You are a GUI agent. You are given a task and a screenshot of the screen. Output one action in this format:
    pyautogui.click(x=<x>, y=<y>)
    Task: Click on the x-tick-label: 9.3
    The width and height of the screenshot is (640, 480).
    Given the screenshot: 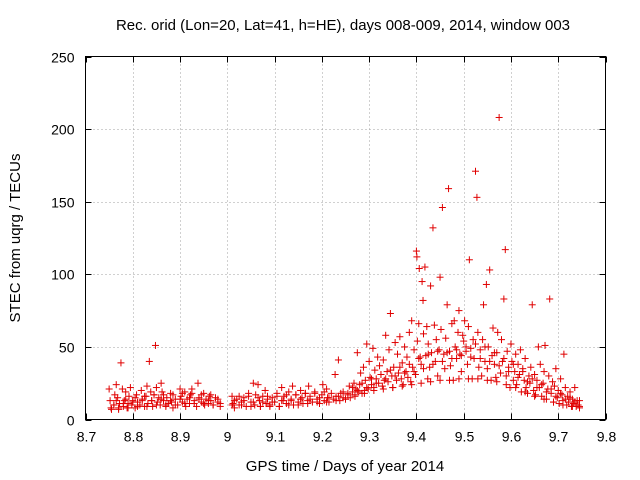 What is the action you would take?
    pyautogui.click(x=370, y=437)
    